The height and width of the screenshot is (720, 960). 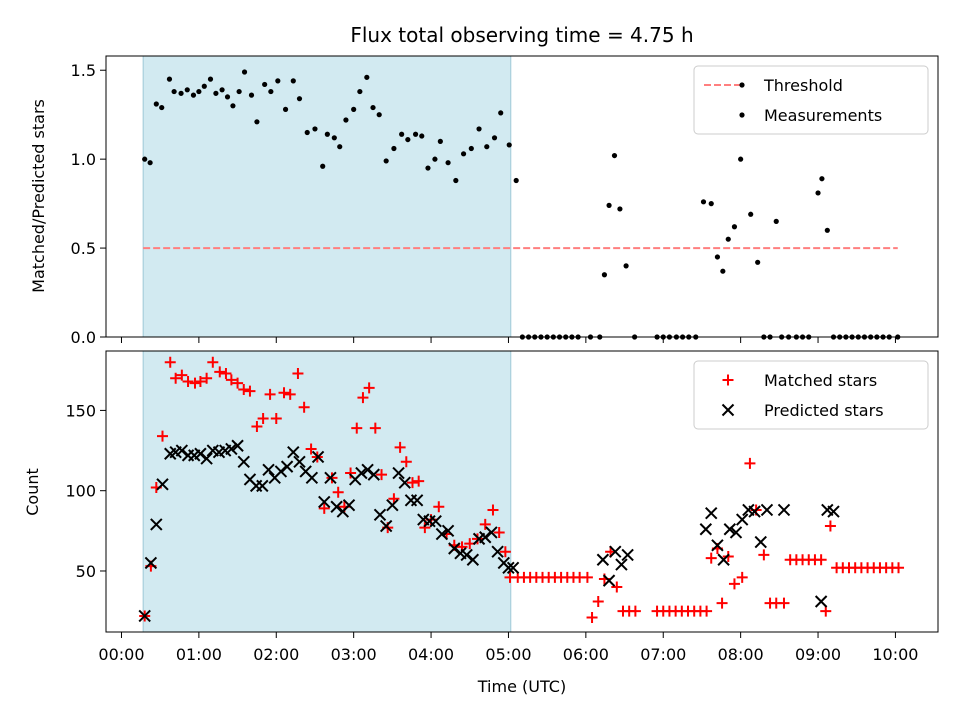 I want to click on bottom-panel-legend: Matched stars Predicted stars, so click(x=811, y=395).